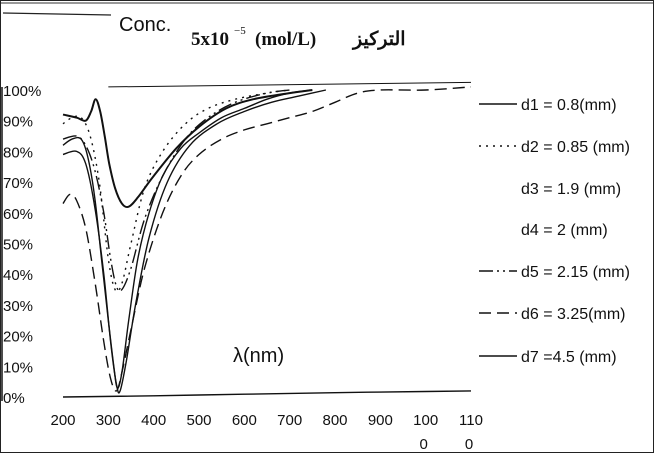 This screenshot has height=453, width=654. What do you see at coordinates (575, 272) in the screenshot?
I see `legend-label-d5: d5 = 2.15 (mm)` at bounding box center [575, 272].